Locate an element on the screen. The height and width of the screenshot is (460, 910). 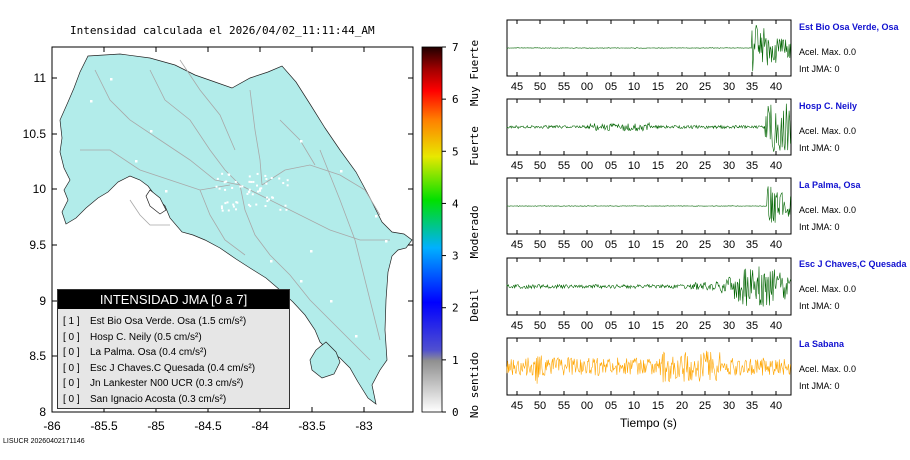
scale-category-label: Muy Fuerte is located at coordinates (474, 73).